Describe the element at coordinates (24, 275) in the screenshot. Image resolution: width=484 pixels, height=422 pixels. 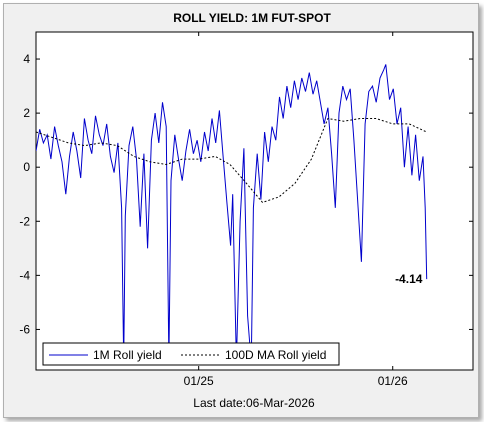
I see `y-tick-label: -4` at that location.